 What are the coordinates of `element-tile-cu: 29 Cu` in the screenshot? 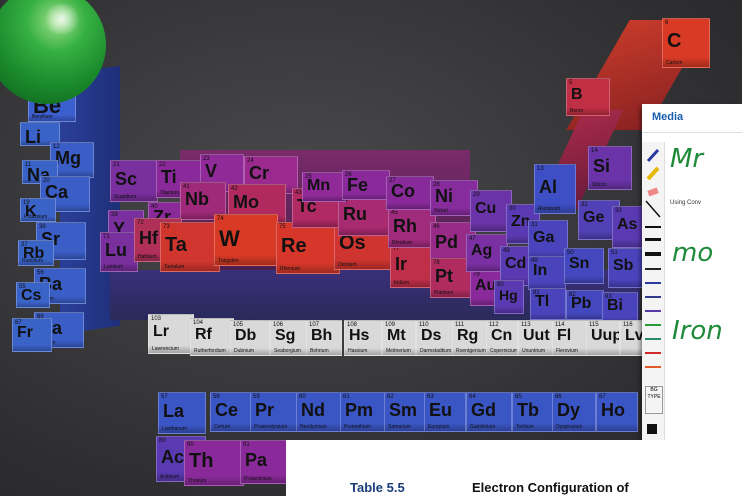 It's located at (491, 211).